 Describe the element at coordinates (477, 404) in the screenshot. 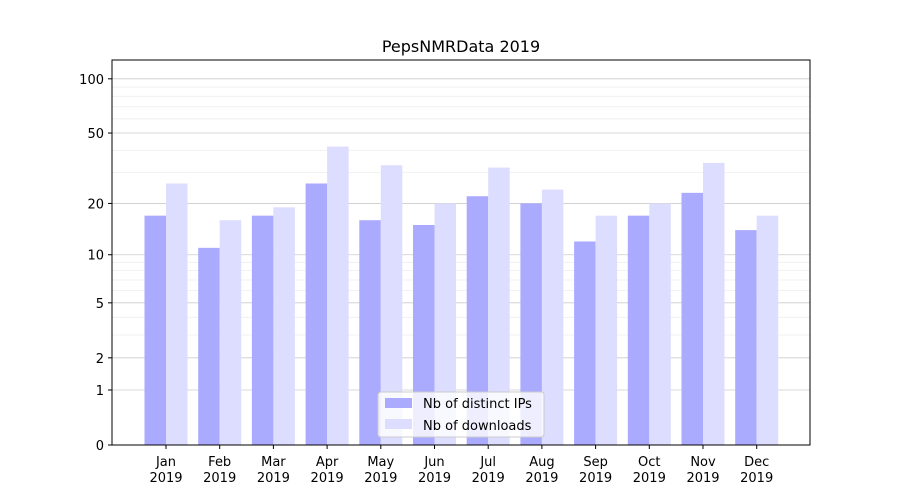

I see `legend-label-ips: Nb of distinct IPs` at that location.